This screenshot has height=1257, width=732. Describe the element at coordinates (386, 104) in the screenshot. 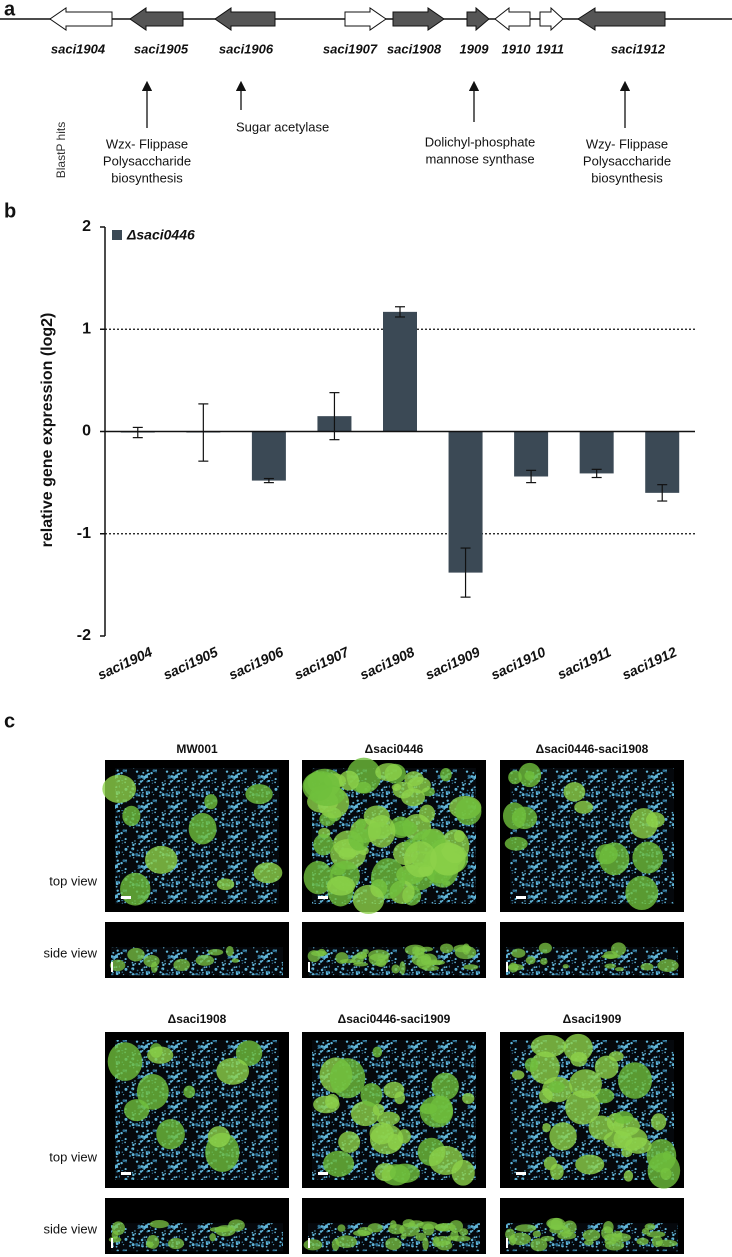

I see `hit-arrows` at that location.